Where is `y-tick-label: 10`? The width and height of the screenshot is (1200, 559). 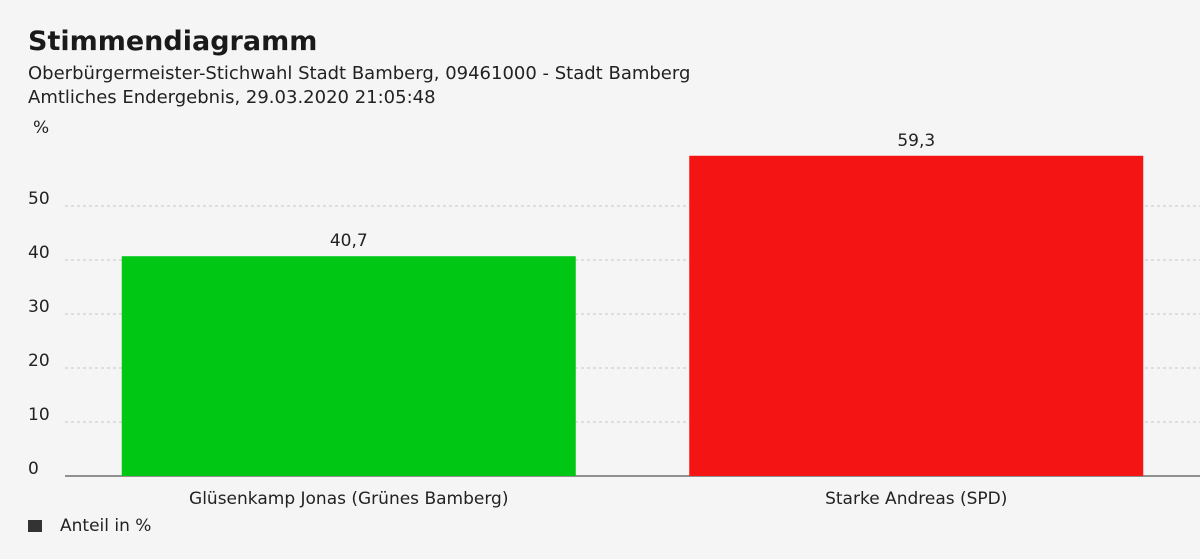 y-tick-label: 10 is located at coordinates (39, 415).